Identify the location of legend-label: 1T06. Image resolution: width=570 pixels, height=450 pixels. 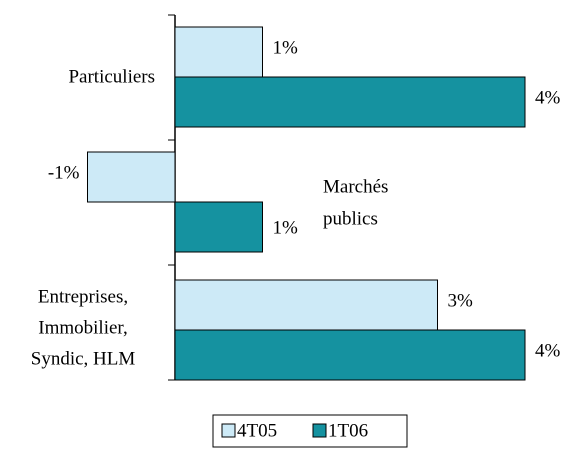
(348, 430).